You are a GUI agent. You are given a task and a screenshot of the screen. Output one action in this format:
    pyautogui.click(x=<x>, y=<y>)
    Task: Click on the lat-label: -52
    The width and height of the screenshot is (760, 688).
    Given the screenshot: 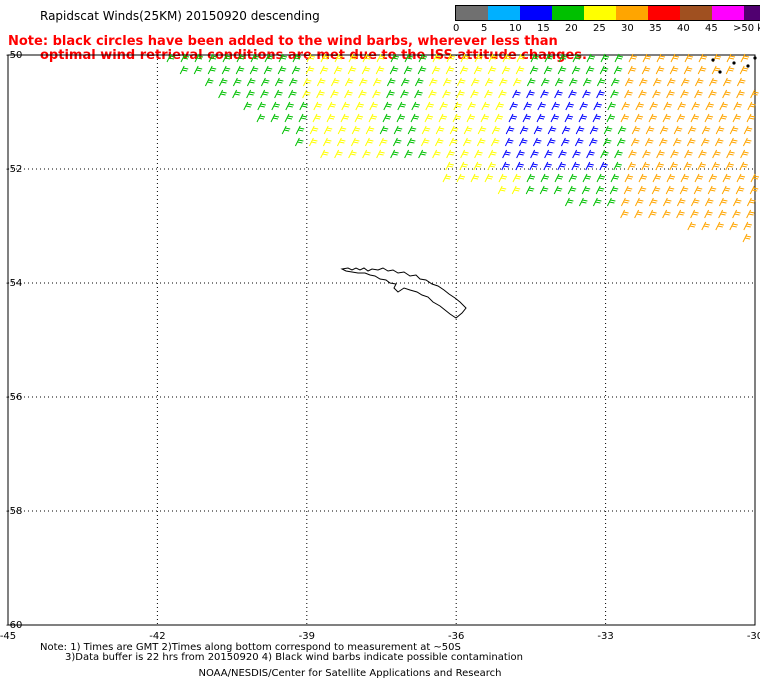 What is the action you would take?
    pyautogui.click(x=14, y=169)
    